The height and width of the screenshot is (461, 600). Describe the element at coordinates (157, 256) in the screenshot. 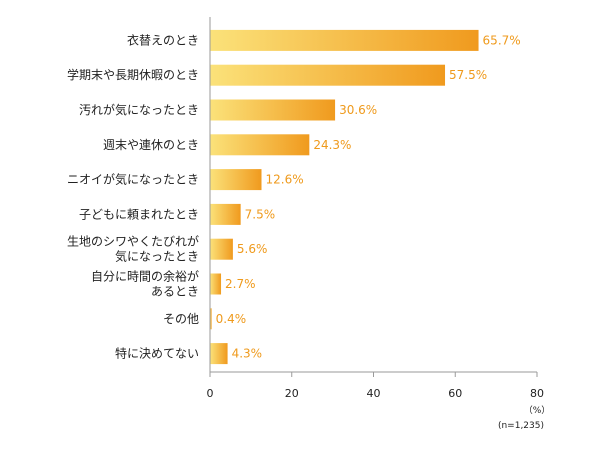

I see `category-label: 気になったとき` at that location.